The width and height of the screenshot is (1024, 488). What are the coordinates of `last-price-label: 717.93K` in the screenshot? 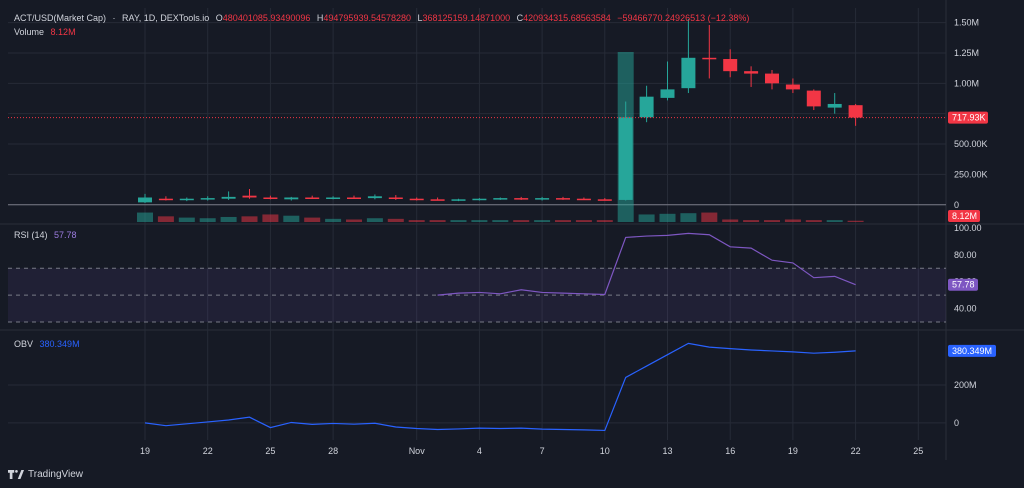 It's located at (969, 118).